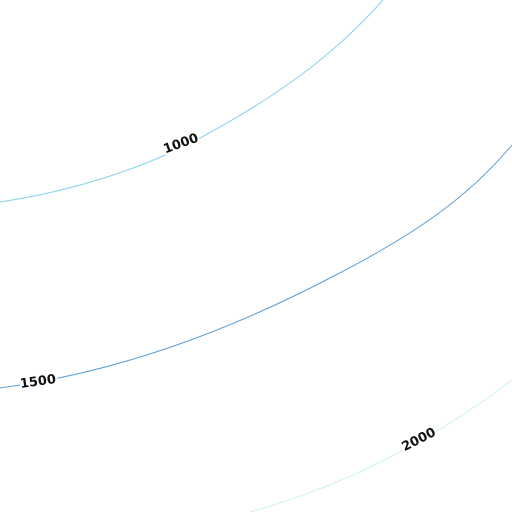  What do you see at coordinates (180, 144) in the screenshot?
I see `contour-label: 1000` at bounding box center [180, 144].